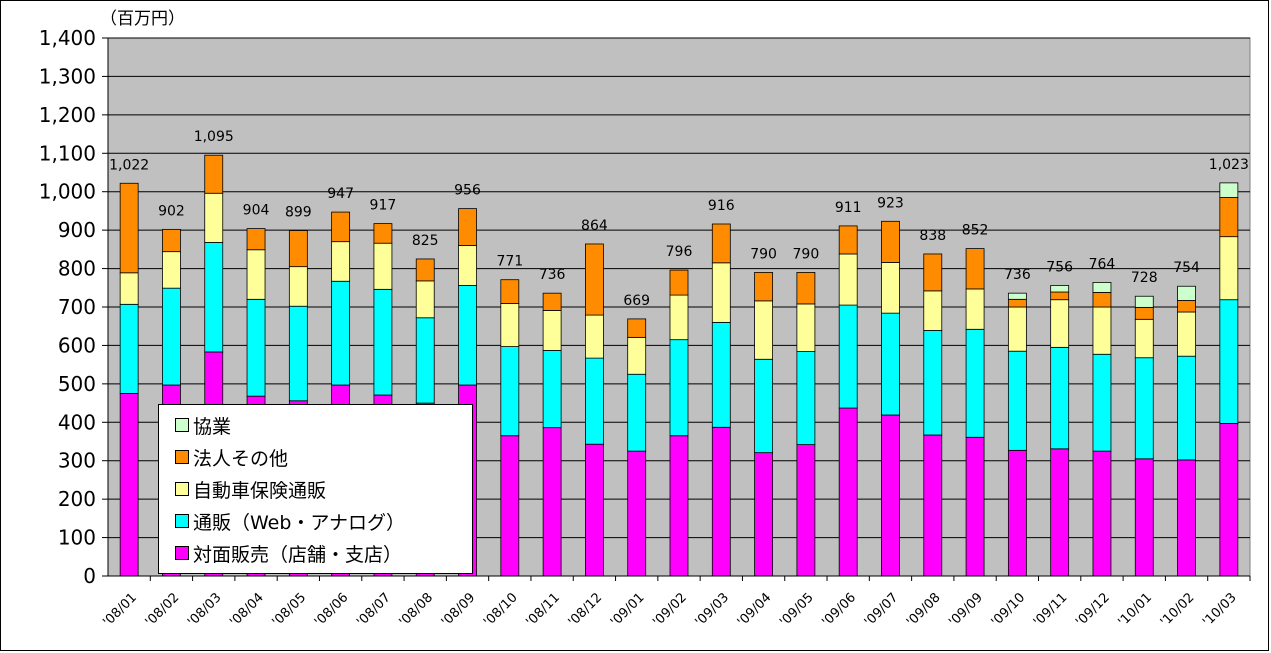 This screenshot has width=1271, height=653. I want to click on legend-item-mail-order: 通販（Web・アナログ）, so click(323, 521).